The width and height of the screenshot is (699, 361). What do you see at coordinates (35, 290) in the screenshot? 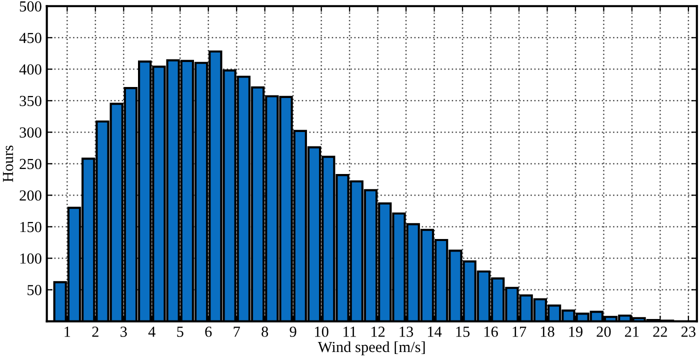
I see `y-tick-label: 50` at bounding box center [35, 290].